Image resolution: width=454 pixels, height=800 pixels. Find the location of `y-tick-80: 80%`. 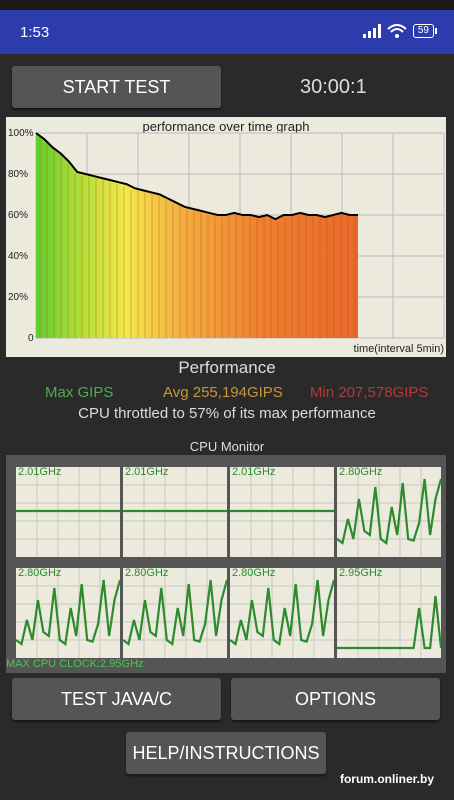

y-tick-80: 80% is located at coordinates (18, 174).